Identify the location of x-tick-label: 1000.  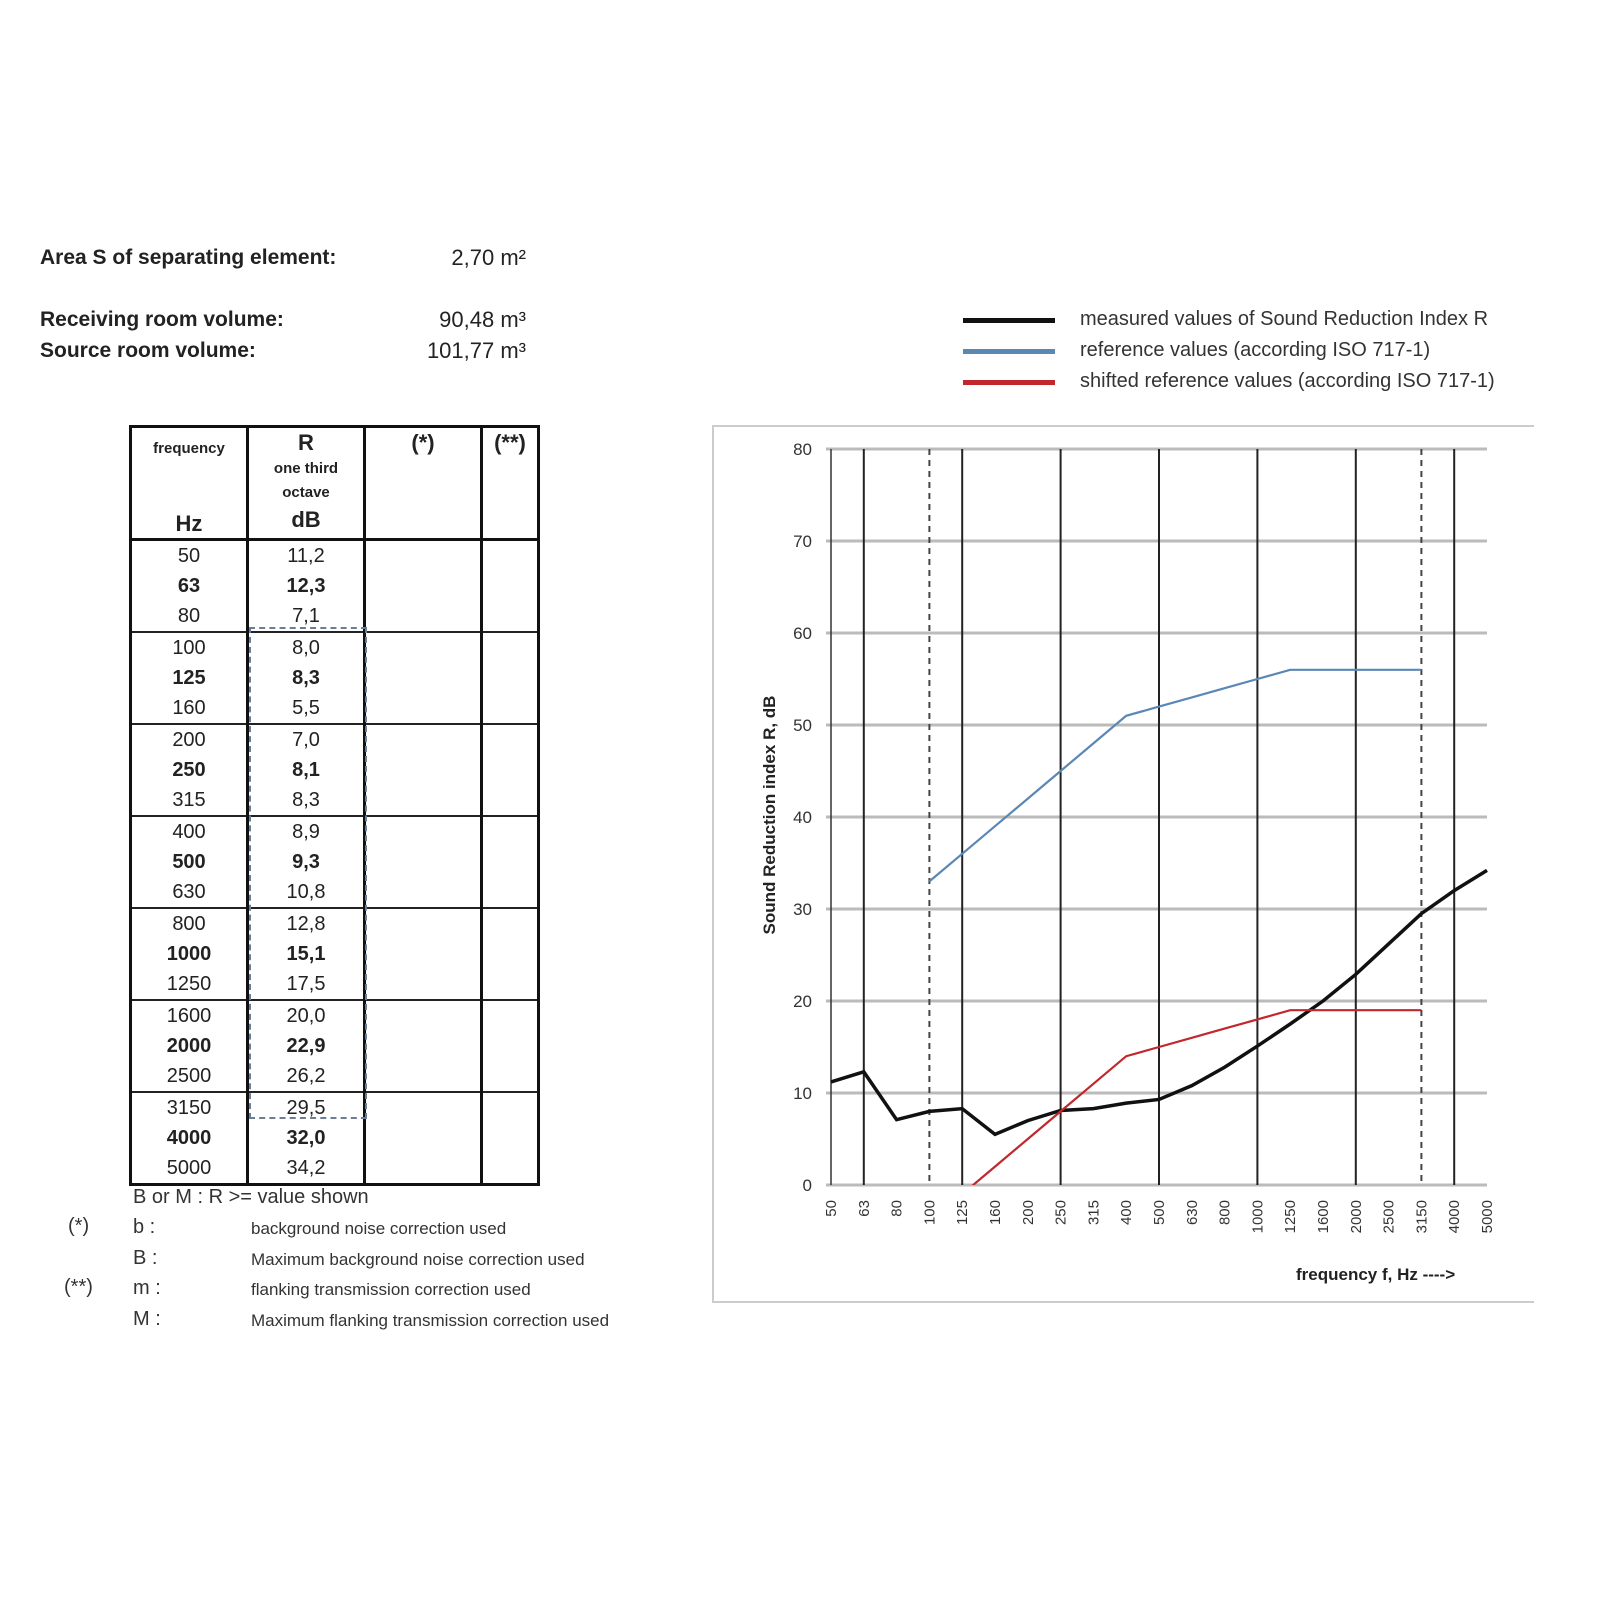
(1257, 1216).